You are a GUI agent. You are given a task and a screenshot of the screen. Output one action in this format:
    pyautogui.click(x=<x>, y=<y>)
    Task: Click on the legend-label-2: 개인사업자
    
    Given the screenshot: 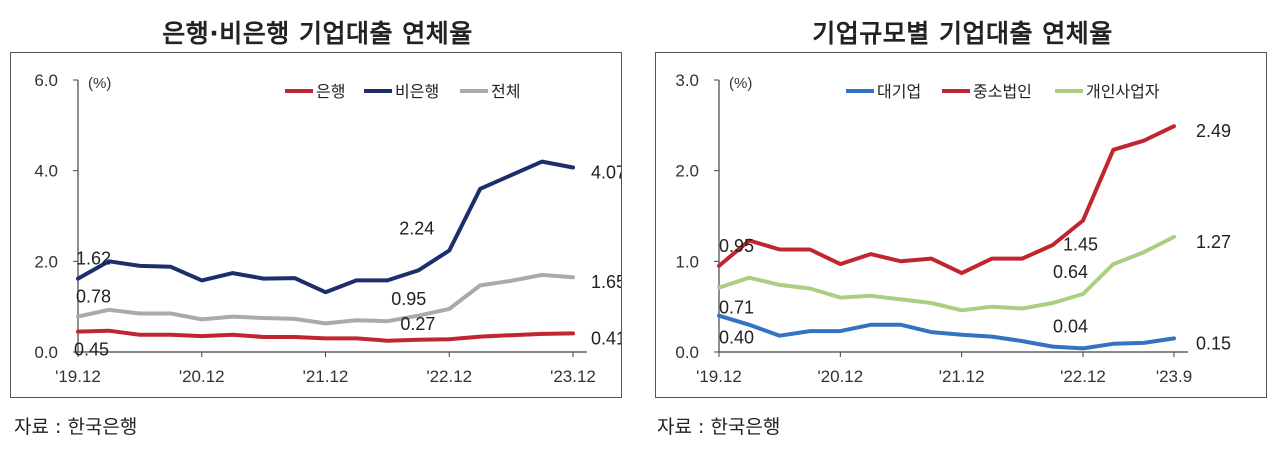 What is the action you would take?
    pyautogui.click(x=1123, y=92)
    